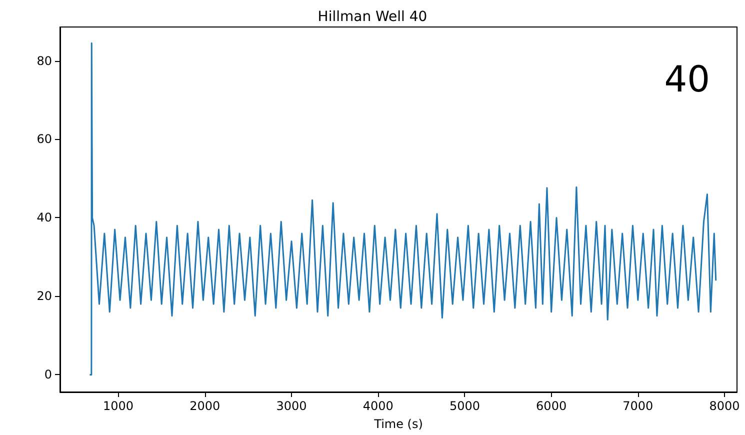  I want to click on x-tick-label: 8000, so click(724, 406).